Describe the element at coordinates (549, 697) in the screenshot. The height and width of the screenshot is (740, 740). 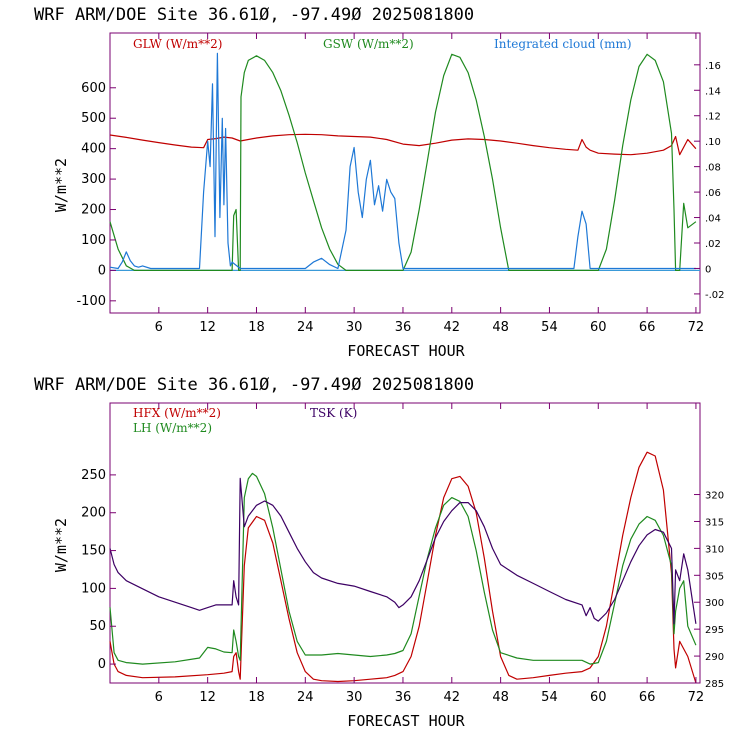
I see `bottom-x-tick-label: 54` at that location.